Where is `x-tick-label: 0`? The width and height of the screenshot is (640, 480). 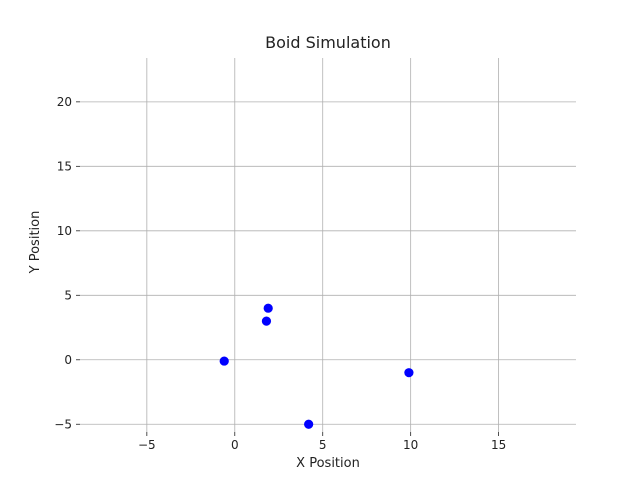 x-tick-label: 0 is located at coordinates (235, 445).